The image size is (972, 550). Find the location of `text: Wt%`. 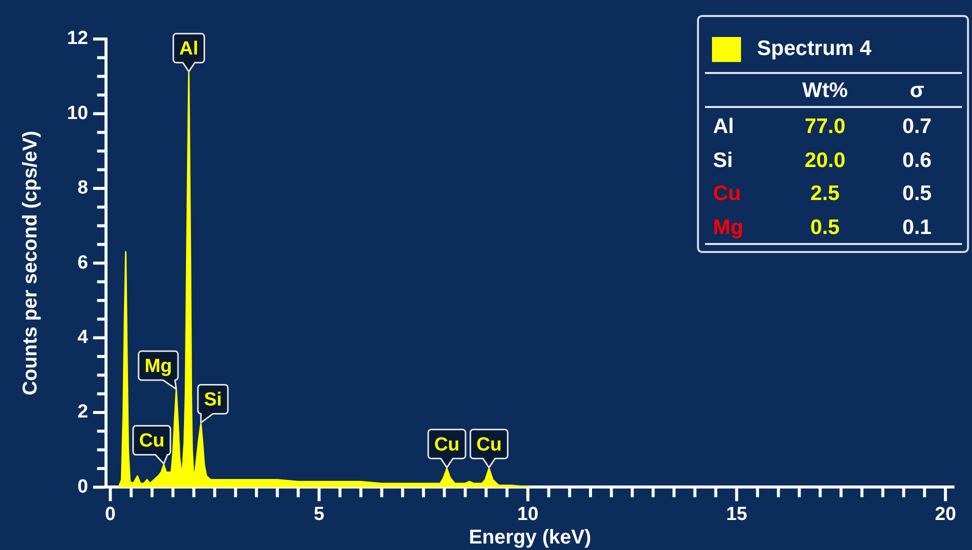

text: Wt% is located at coordinates (825, 90).